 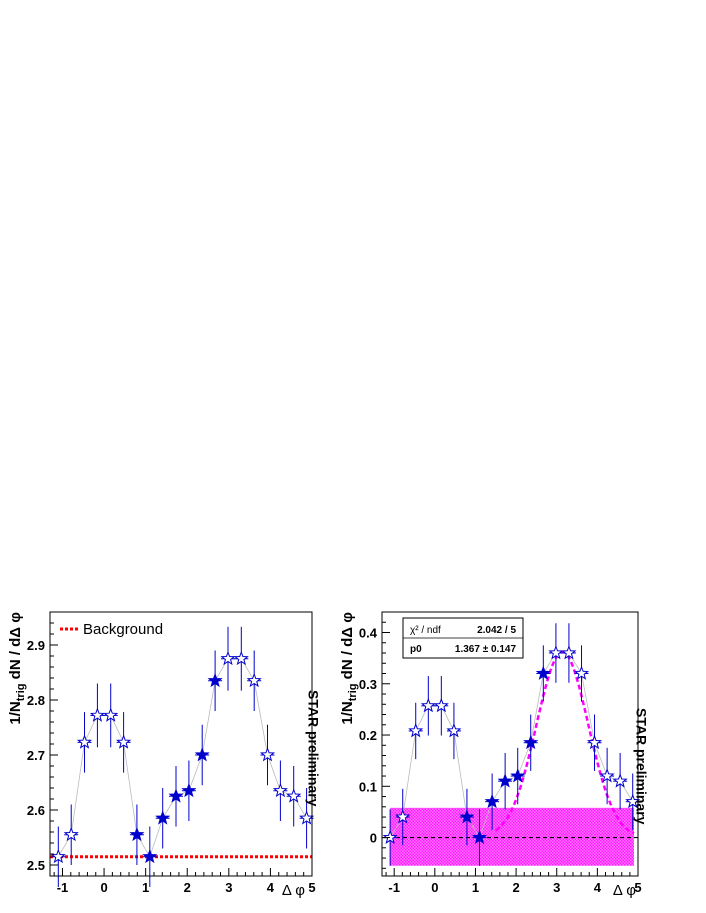 I want to click on gaussian-fit-curve, so click(x=565, y=742).